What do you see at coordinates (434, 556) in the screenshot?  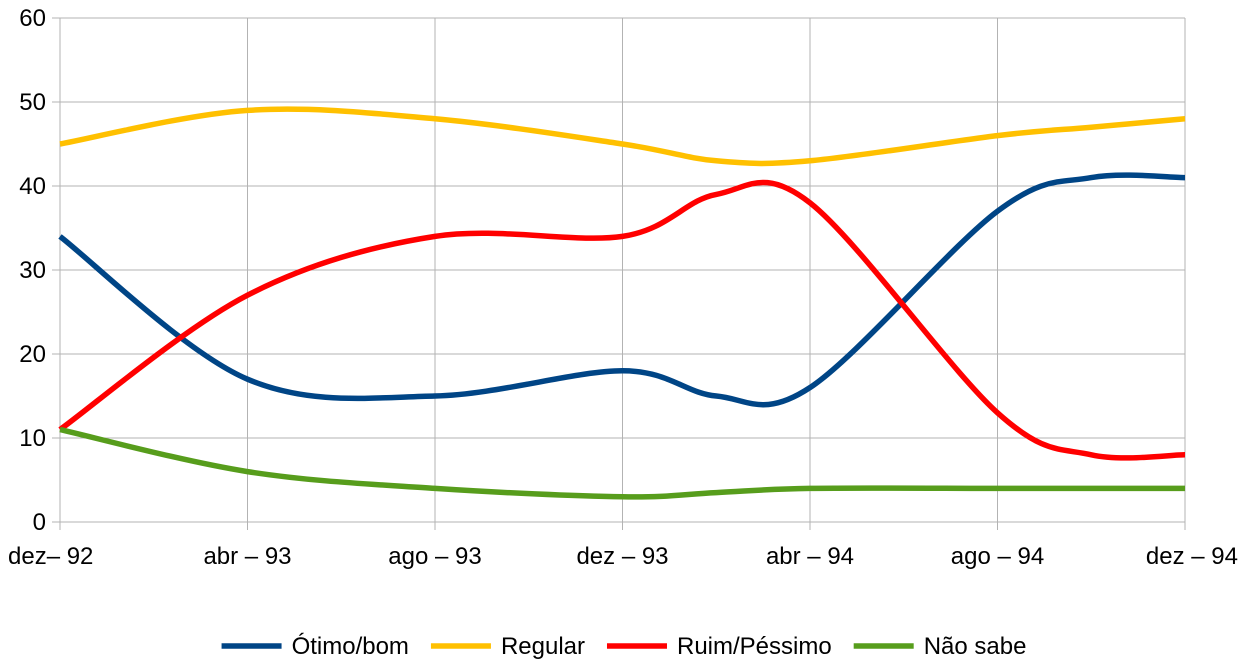 I see `x-tick-label: ago – 93` at bounding box center [434, 556].